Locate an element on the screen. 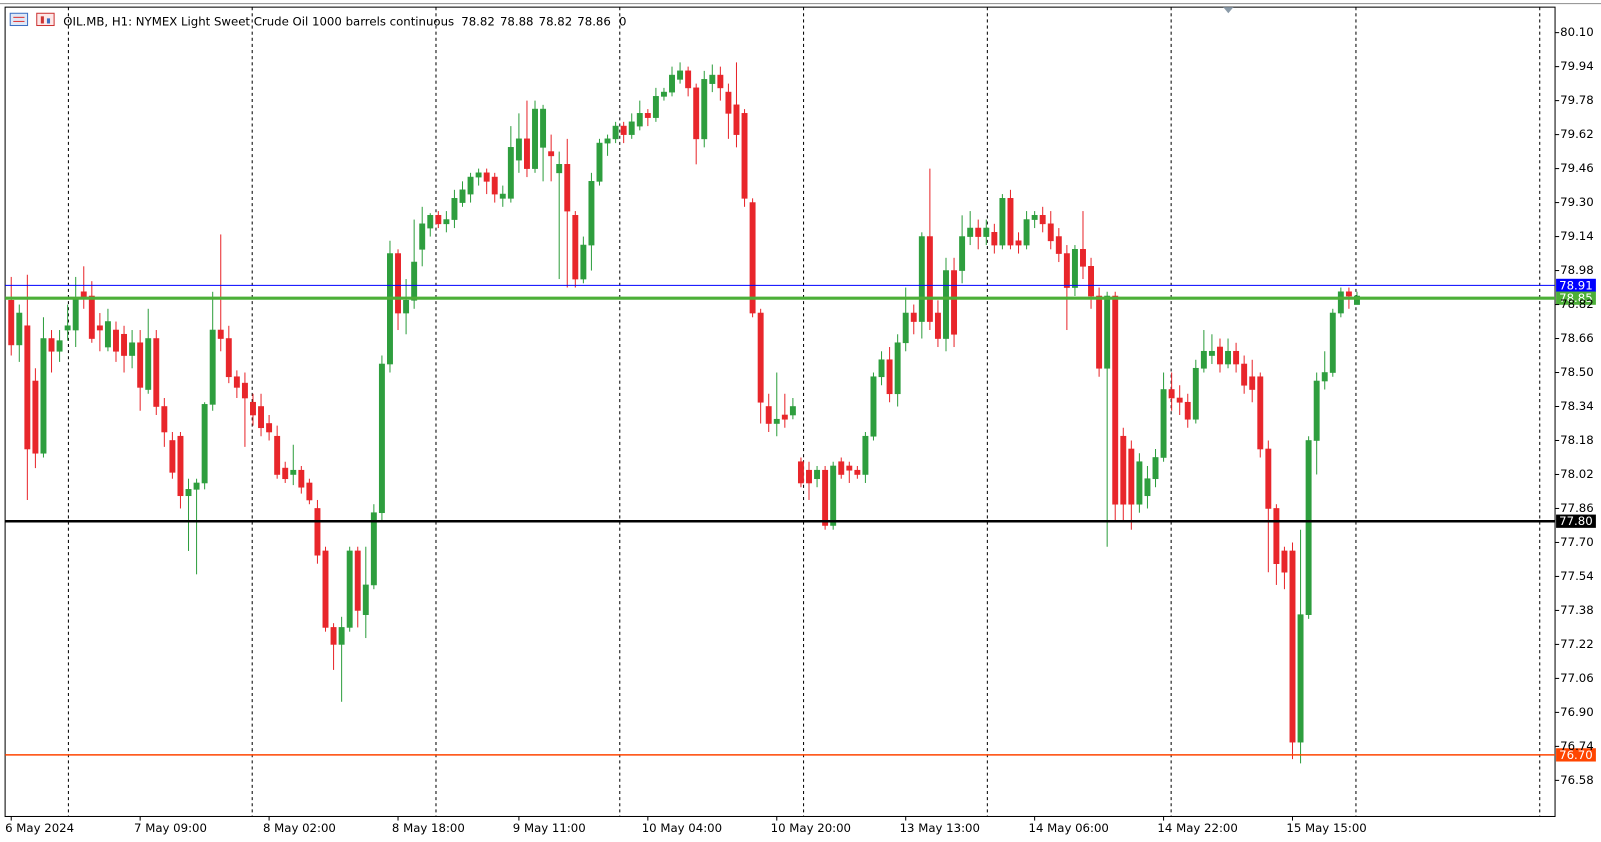  x-tick-label: 8 May 02:00 is located at coordinates (299, 828).